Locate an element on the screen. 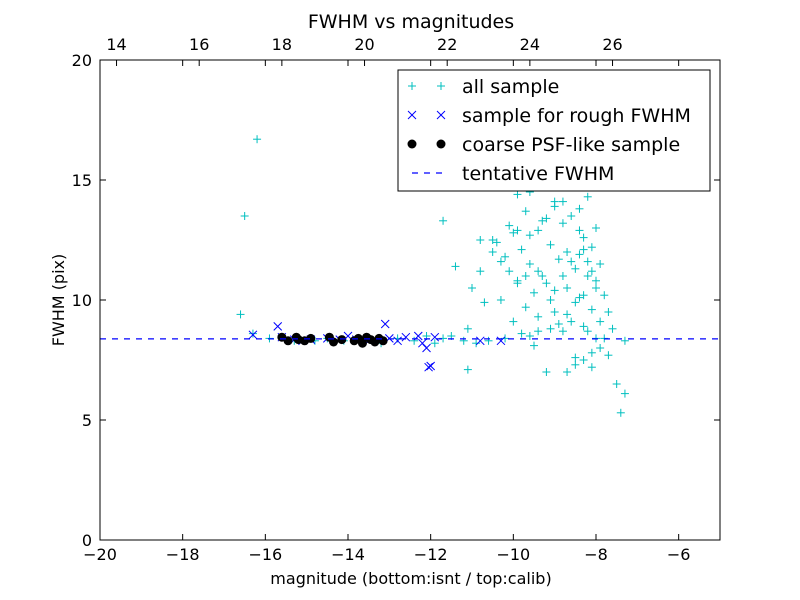 This screenshot has width=800, height=600. x-tick-label: −20 is located at coordinates (100, 554).